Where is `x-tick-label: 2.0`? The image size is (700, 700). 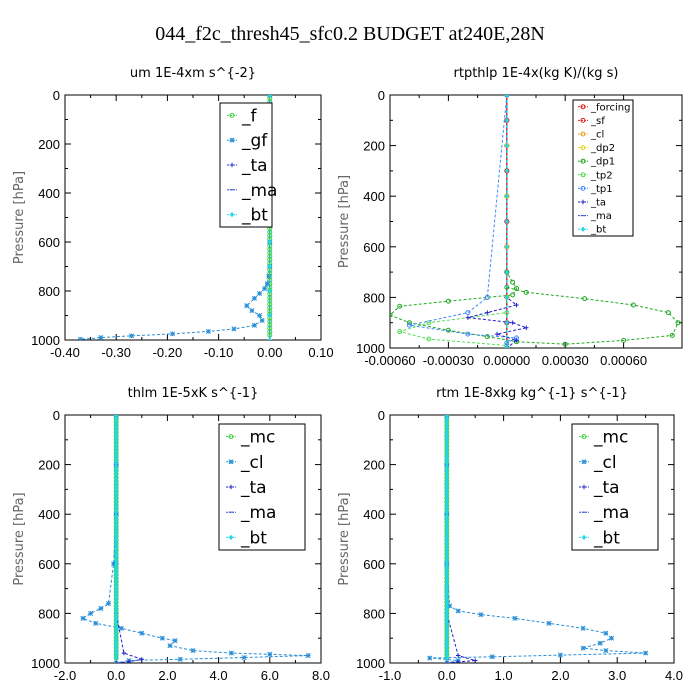 x-tick-label: 2.0 is located at coordinates (560, 675).